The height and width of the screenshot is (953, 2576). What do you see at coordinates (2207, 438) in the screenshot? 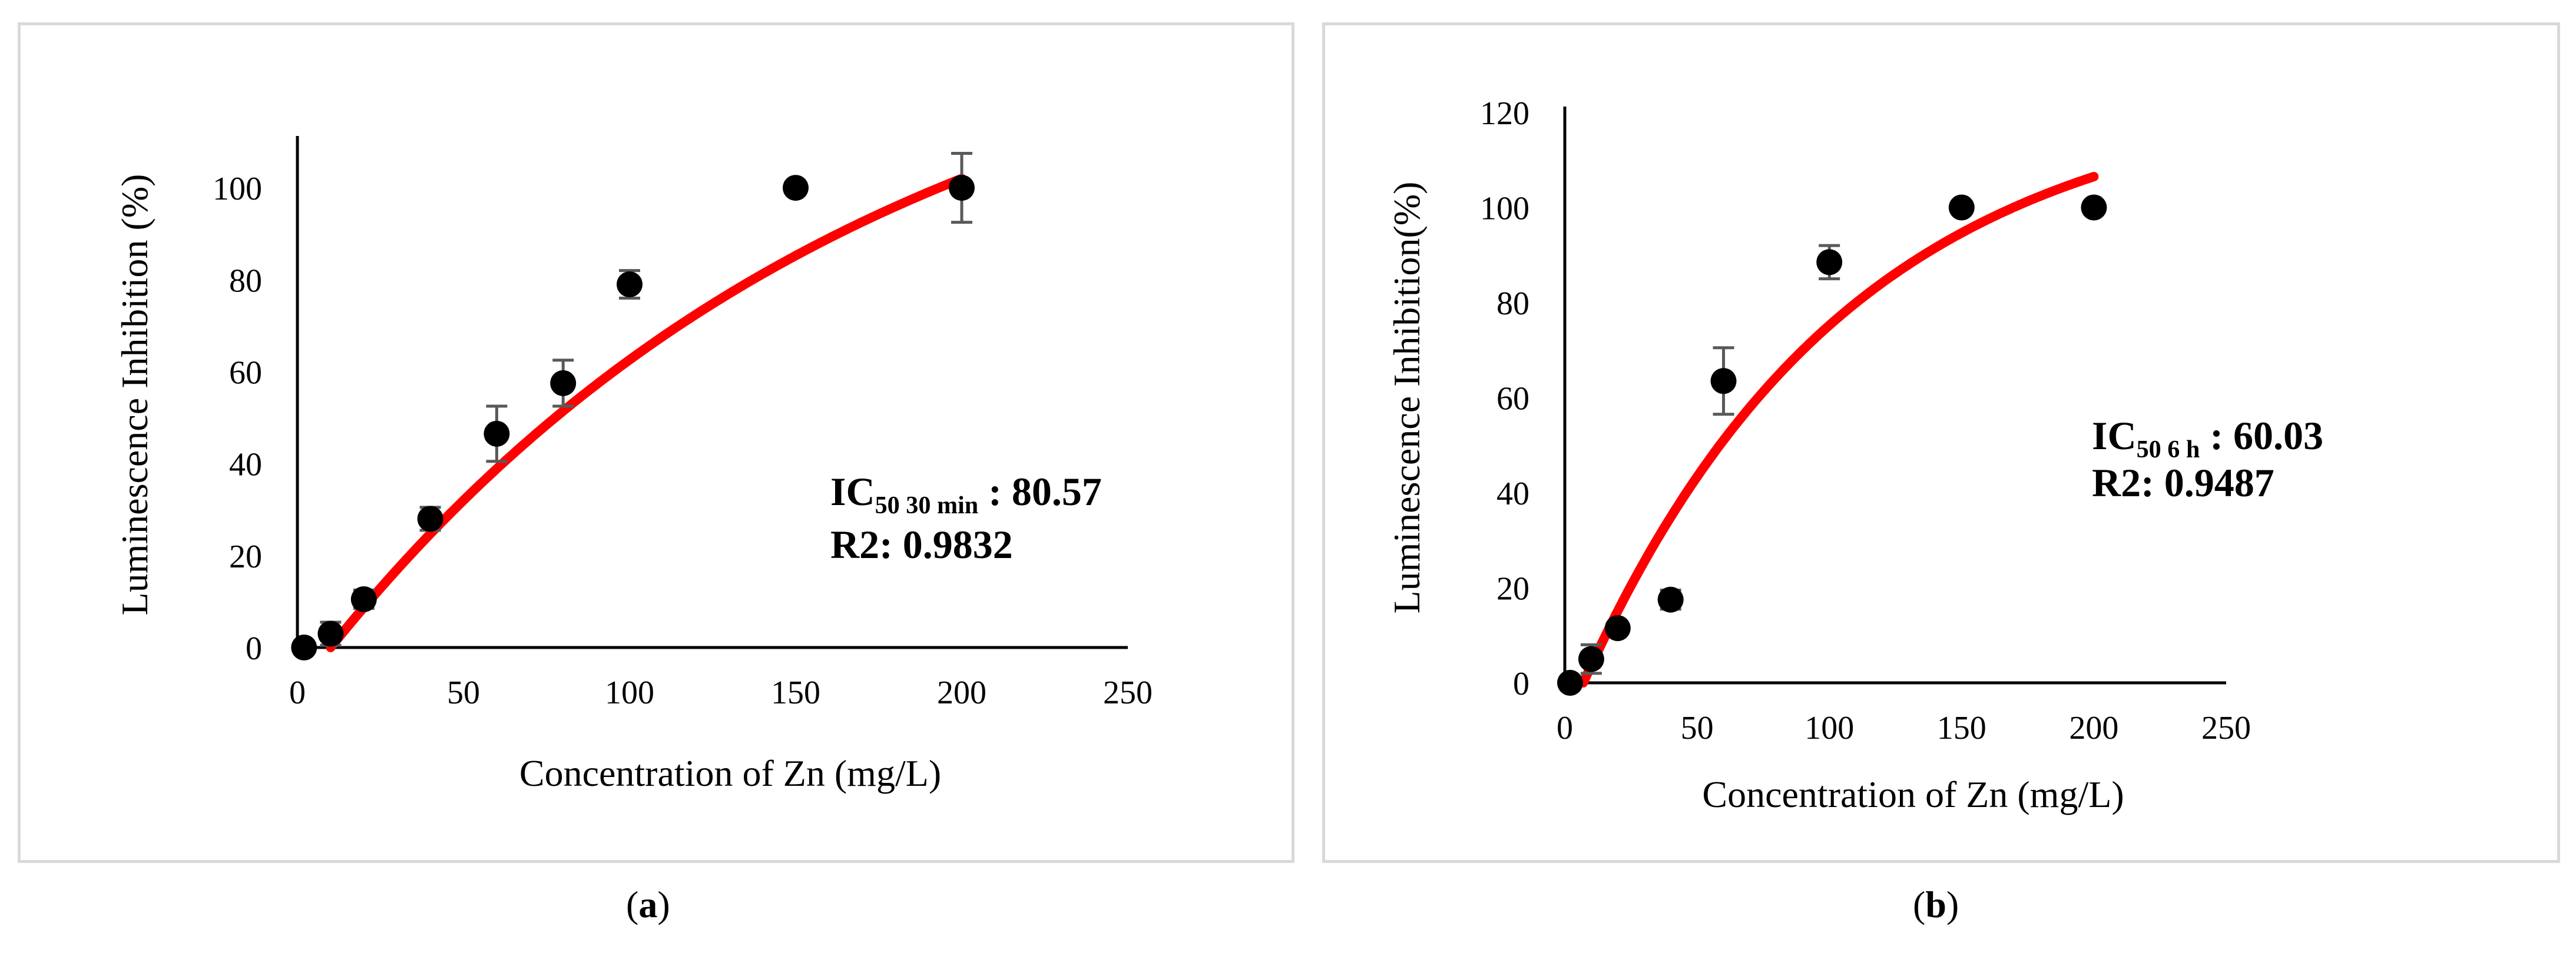
I see `ic50-annotation: IC50 6 h : 60.03` at bounding box center [2207, 438].